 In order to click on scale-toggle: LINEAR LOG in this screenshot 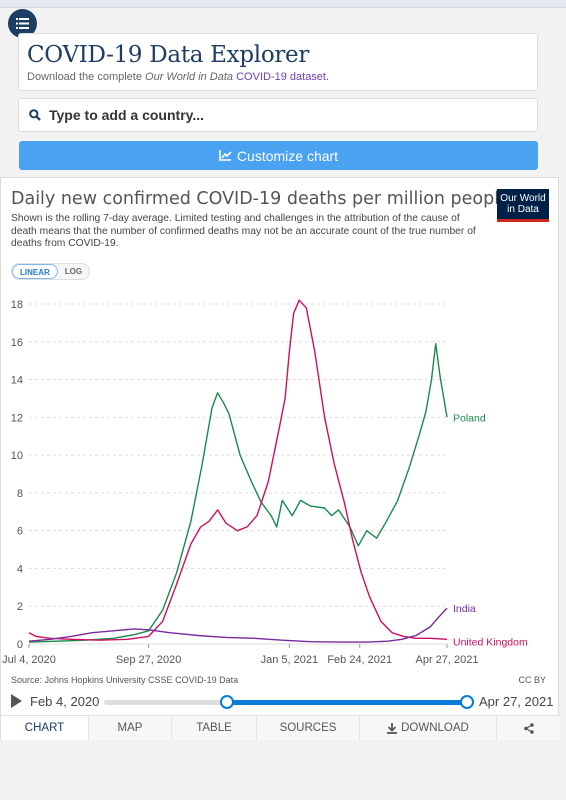, I will do `click(51, 271)`.